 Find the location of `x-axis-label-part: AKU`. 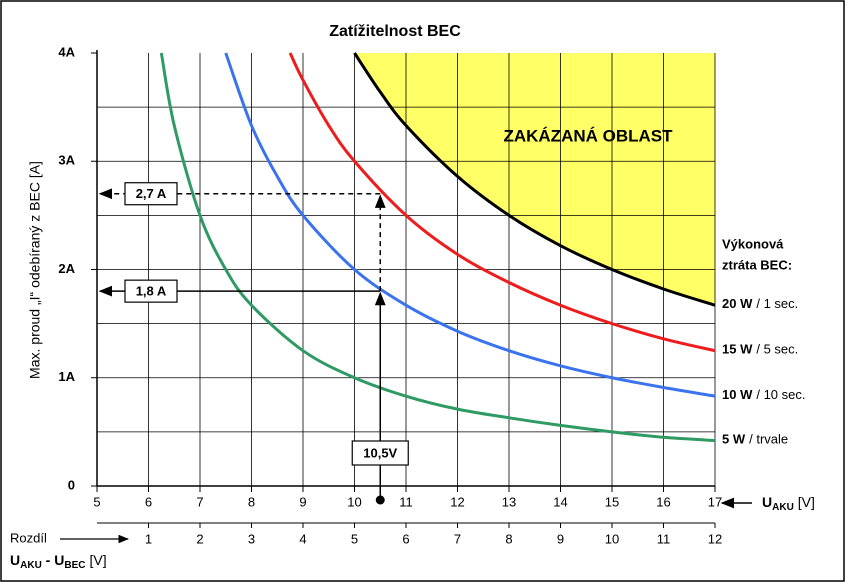

x-axis-label-part: AKU is located at coordinates (783, 507).